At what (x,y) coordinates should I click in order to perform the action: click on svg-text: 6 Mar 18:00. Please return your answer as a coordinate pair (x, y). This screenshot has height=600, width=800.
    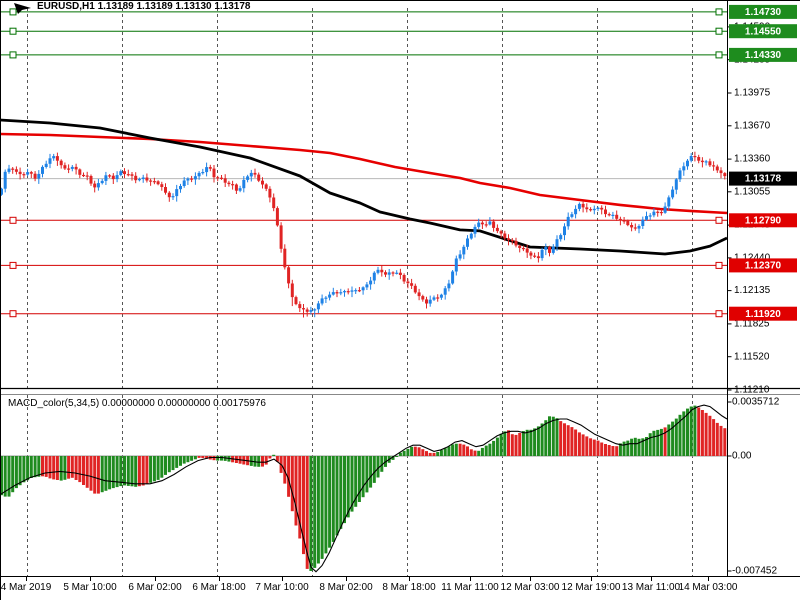
    Looking at the image, I should click on (219, 587).